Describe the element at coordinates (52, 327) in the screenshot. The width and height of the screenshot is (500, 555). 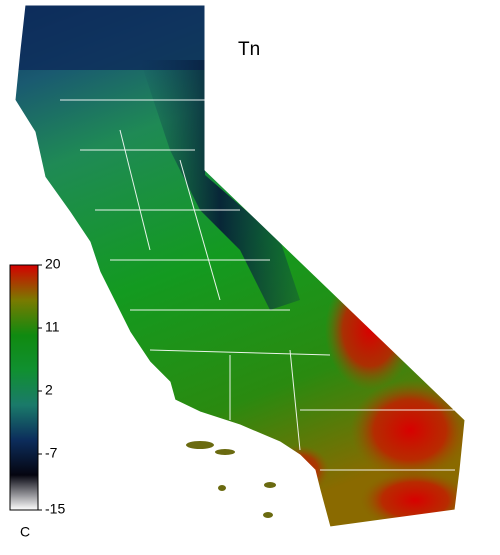
I see `colorbar-tick-label: 11` at that location.